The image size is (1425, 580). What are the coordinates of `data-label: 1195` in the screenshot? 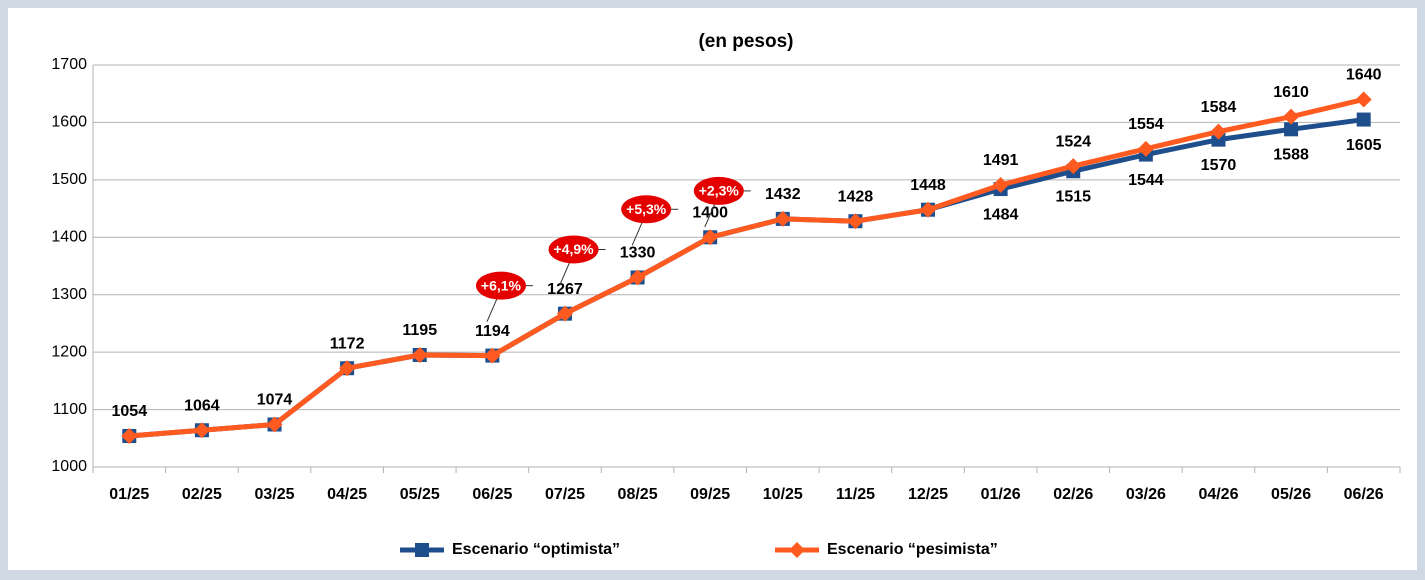 It's located at (419, 330).